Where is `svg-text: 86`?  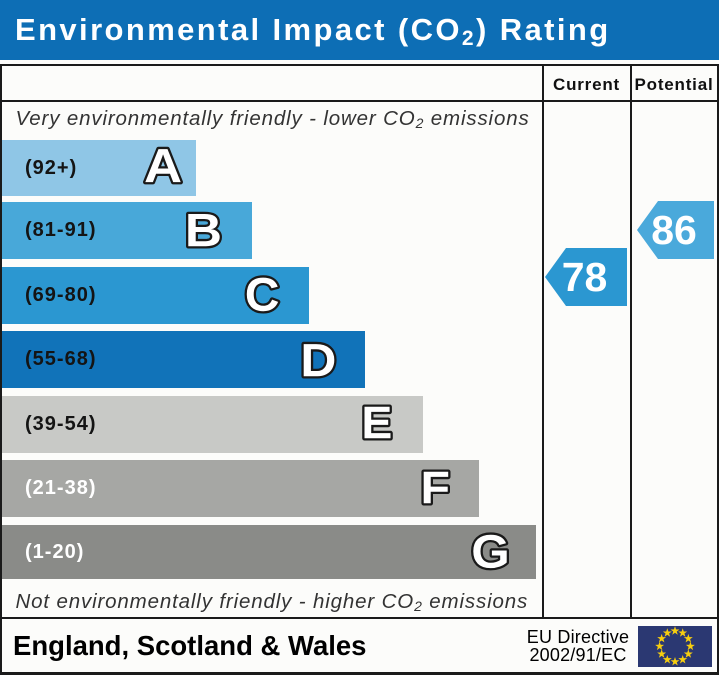 svg-text: 86 is located at coordinates (674, 230).